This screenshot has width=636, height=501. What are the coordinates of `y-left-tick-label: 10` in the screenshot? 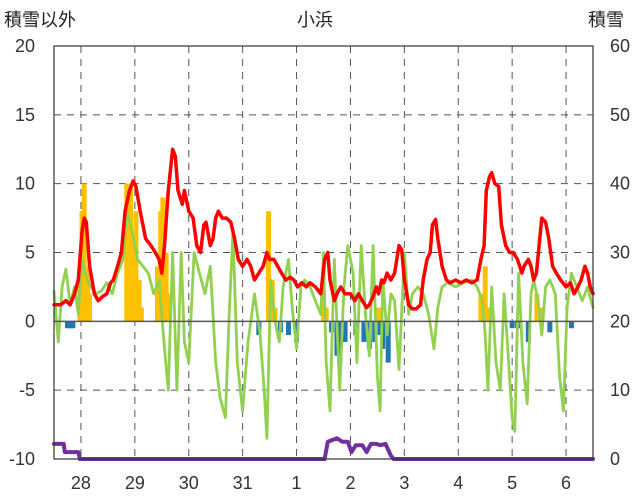 It's located at (25, 184).